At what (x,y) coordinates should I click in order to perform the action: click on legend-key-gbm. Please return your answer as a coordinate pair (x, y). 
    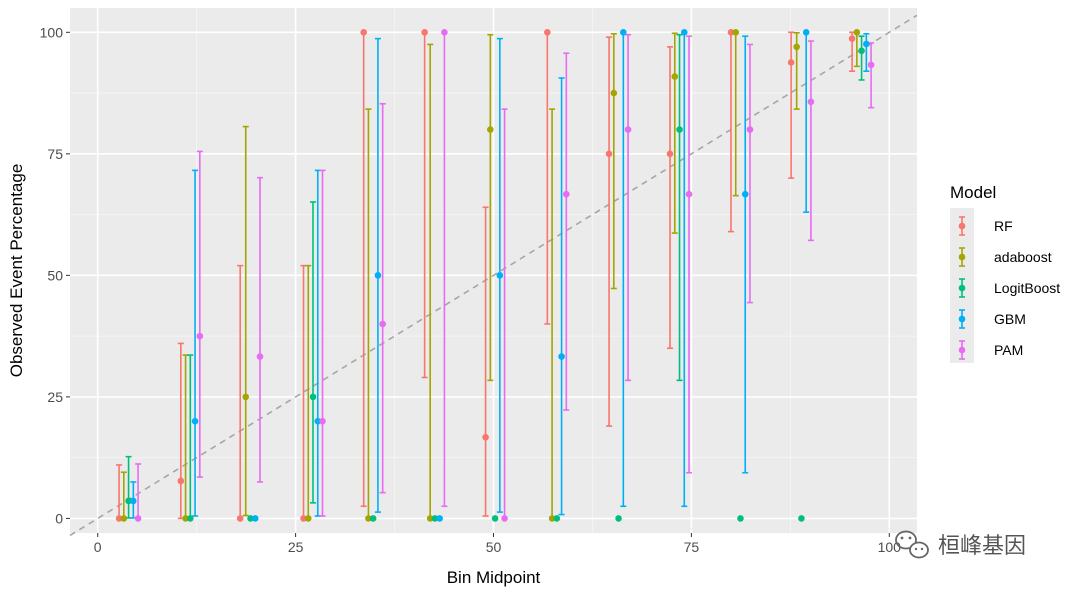
    Looking at the image, I should click on (962, 319).